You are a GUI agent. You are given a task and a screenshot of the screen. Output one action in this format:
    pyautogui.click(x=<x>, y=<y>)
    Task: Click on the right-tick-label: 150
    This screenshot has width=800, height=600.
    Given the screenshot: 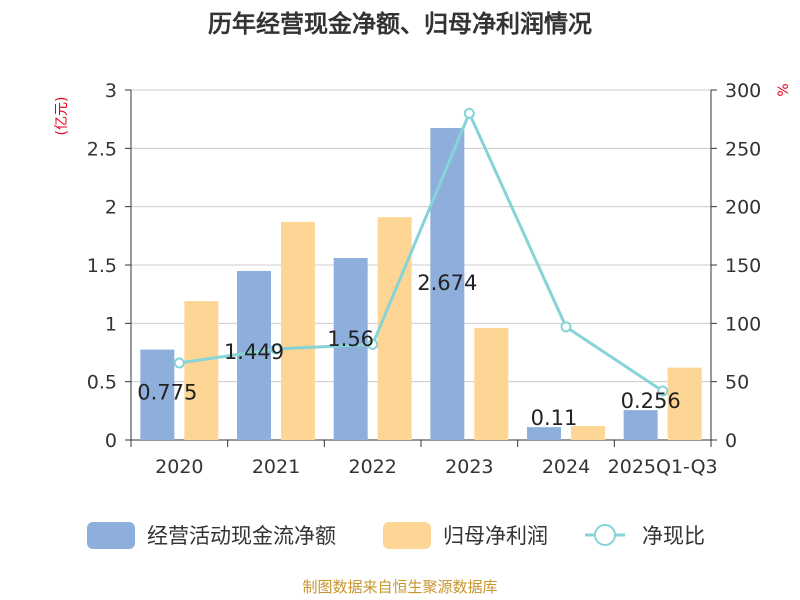 What is the action you would take?
    pyautogui.click(x=743, y=266)
    